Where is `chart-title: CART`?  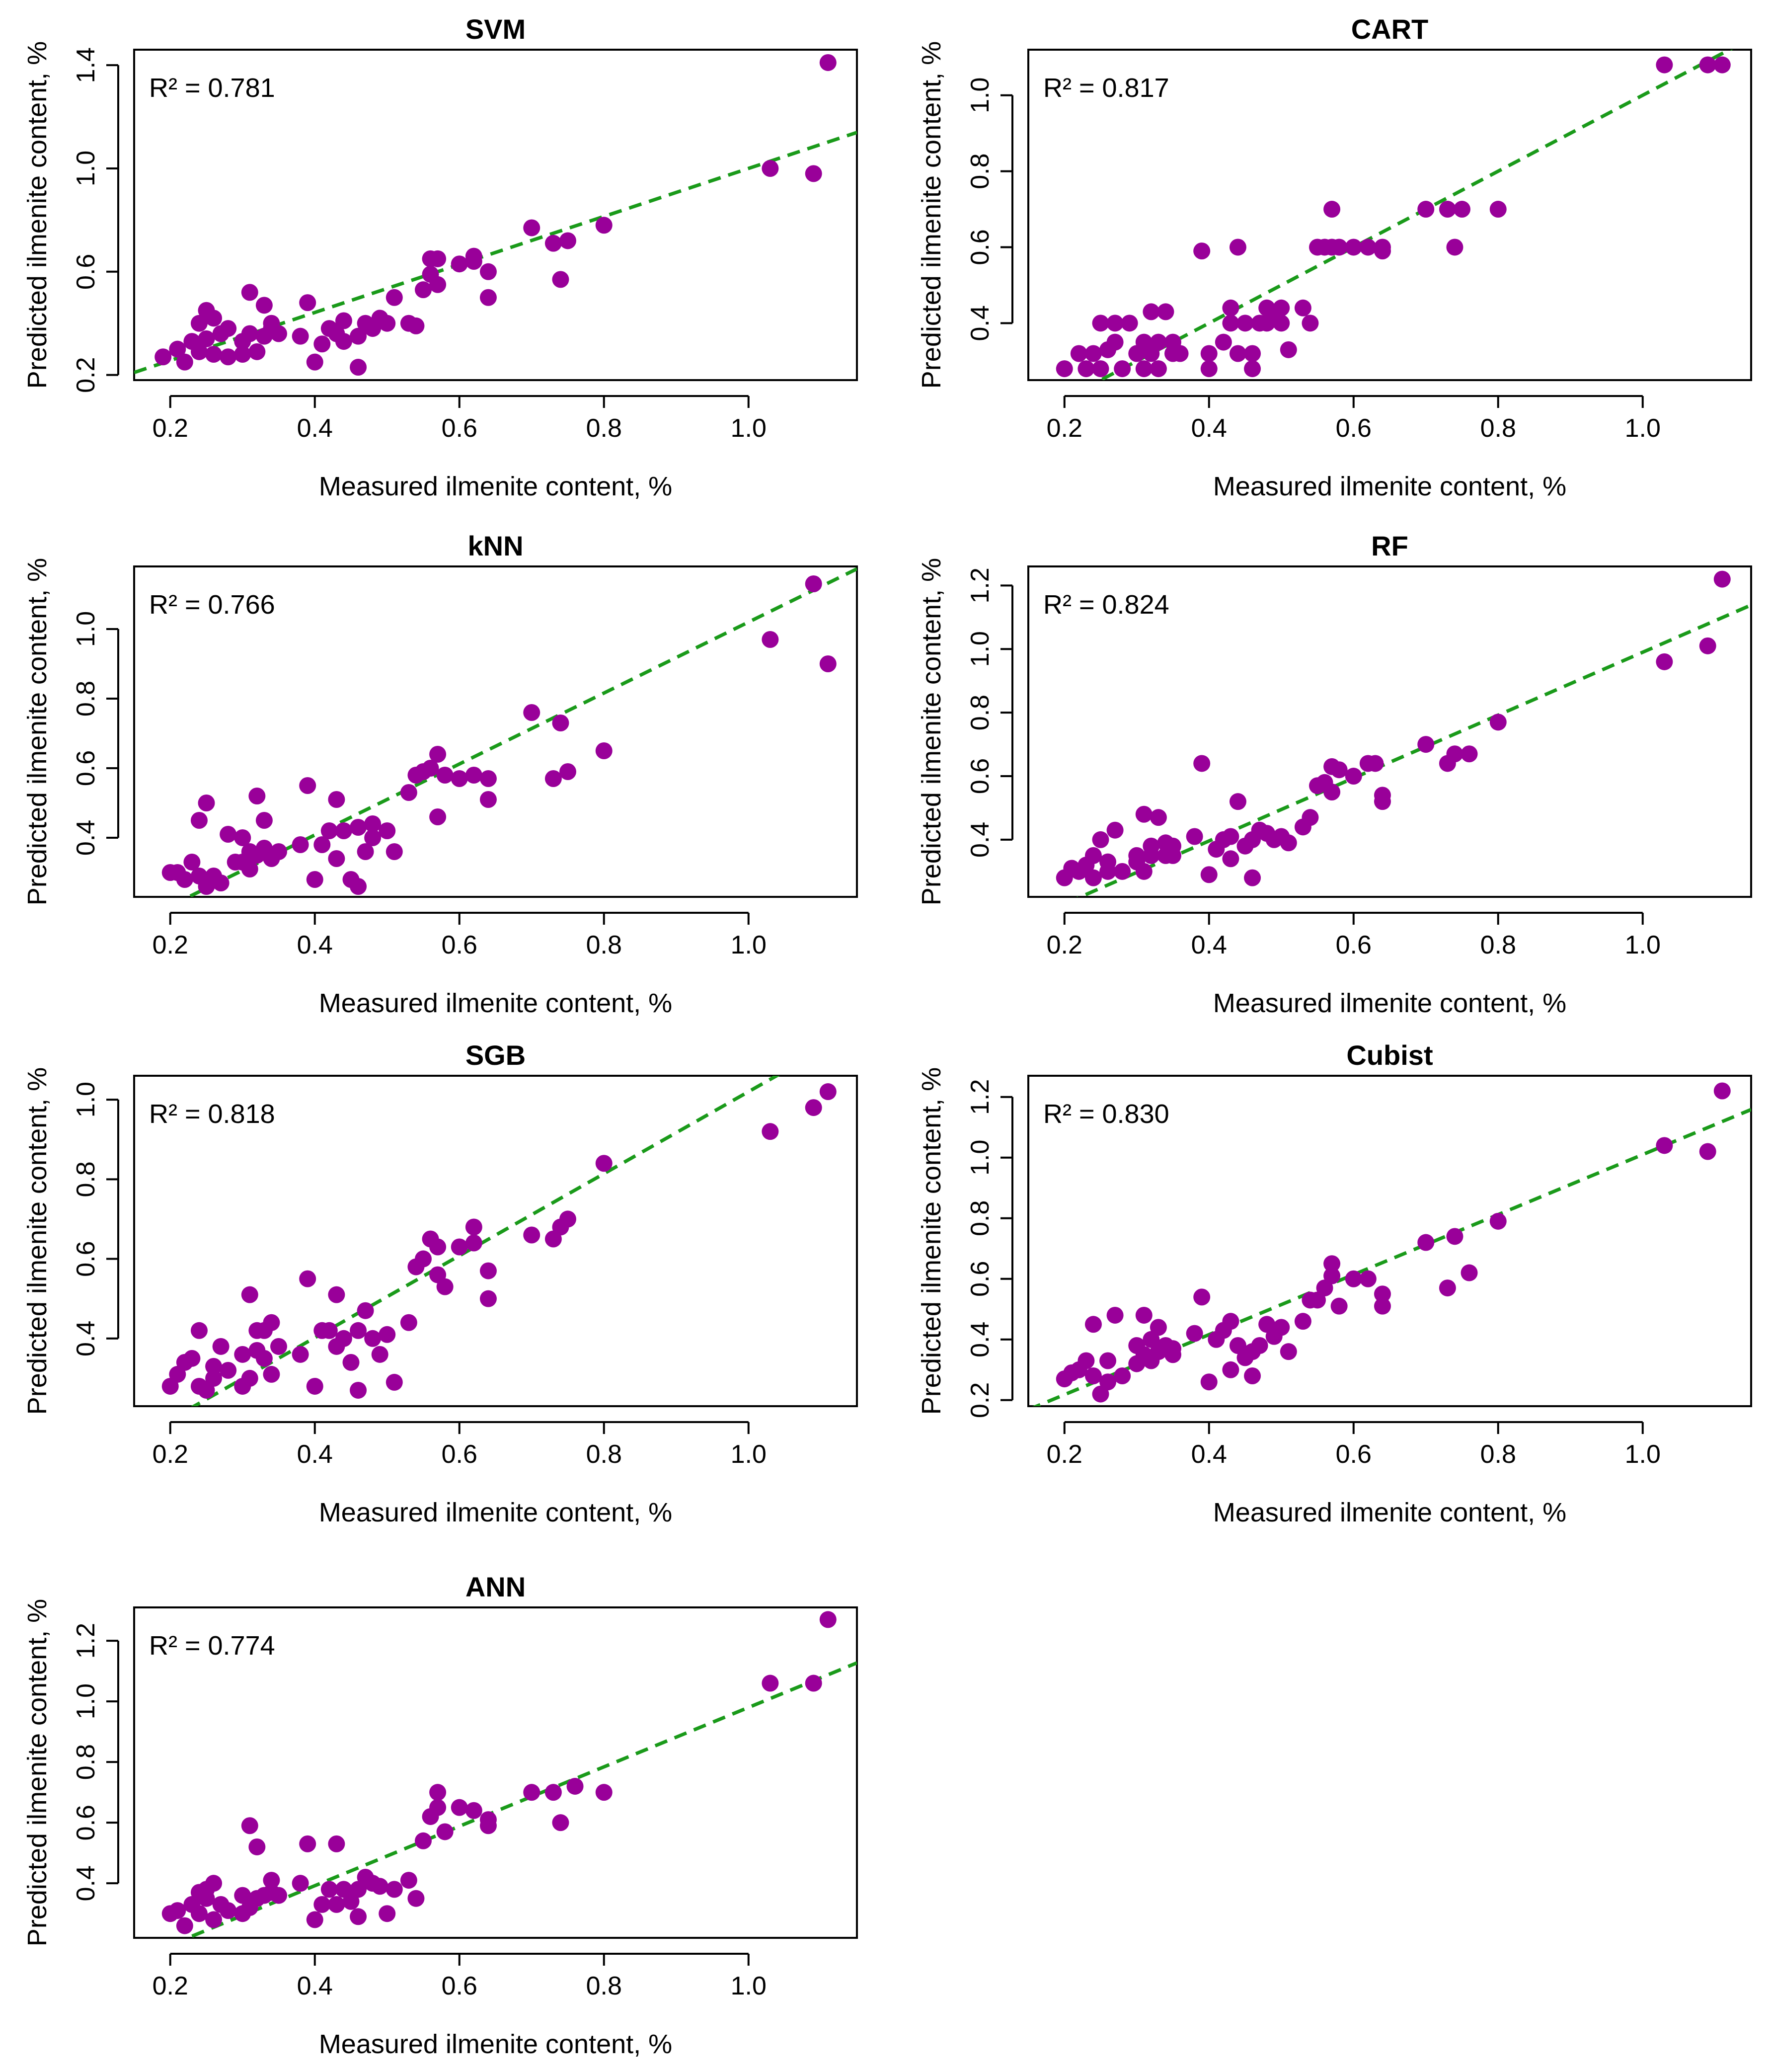
chart-title: CART is located at coordinates (1390, 29).